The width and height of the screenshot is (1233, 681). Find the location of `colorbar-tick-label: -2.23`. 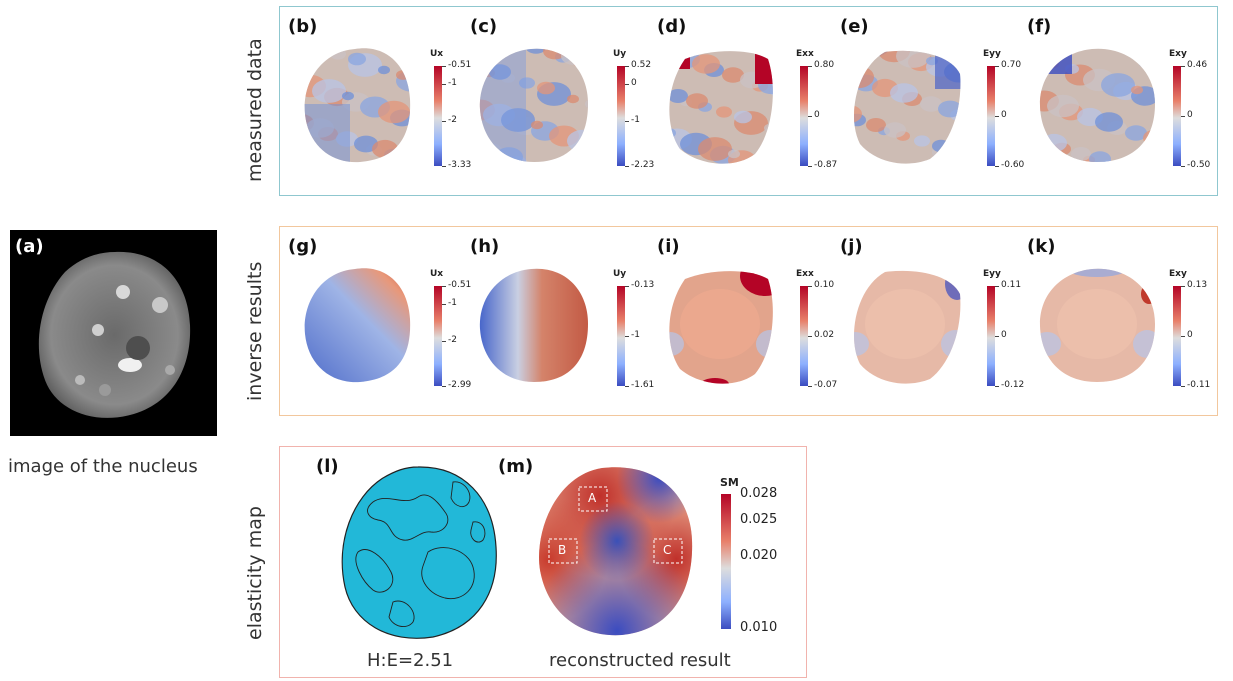

colorbar-tick-label: -2.23 is located at coordinates (643, 165).